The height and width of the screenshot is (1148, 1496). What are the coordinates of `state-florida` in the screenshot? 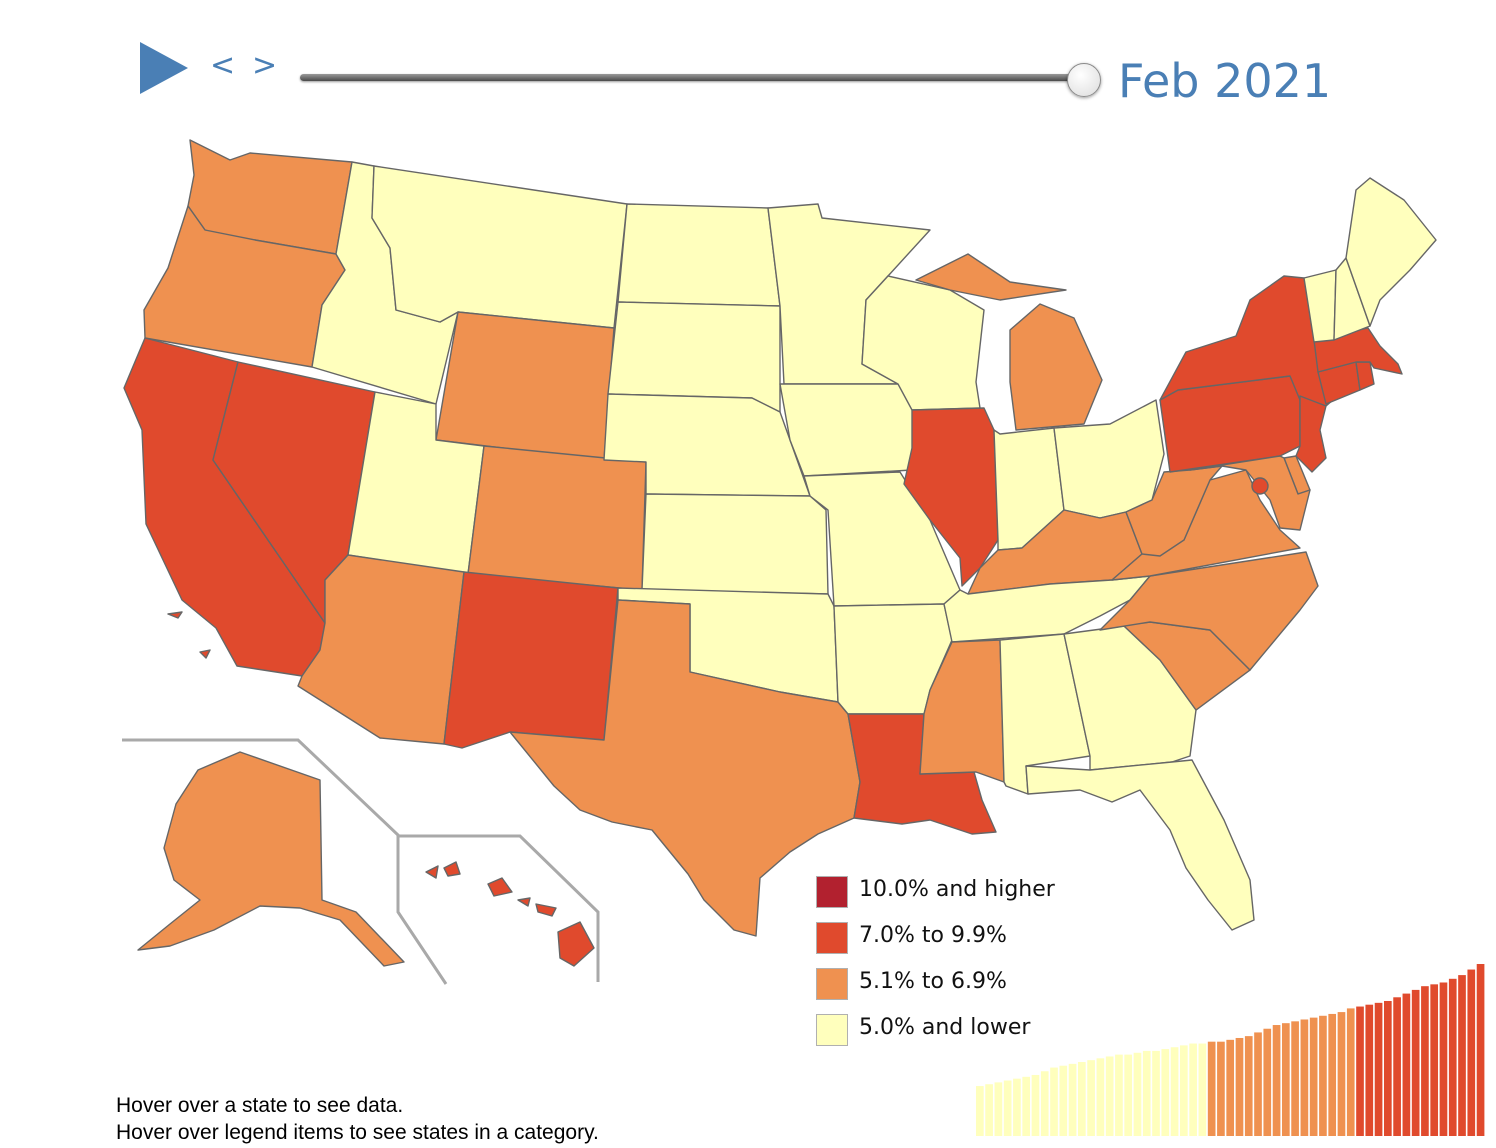 It's located at (1140, 845).